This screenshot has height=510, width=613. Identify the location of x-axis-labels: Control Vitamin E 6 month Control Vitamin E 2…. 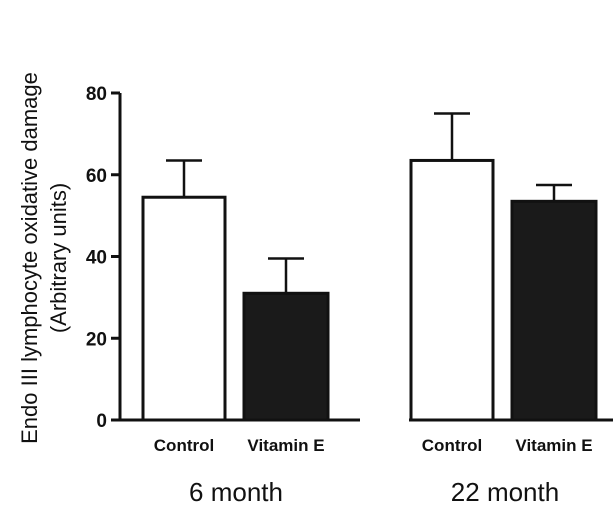
(373, 471).